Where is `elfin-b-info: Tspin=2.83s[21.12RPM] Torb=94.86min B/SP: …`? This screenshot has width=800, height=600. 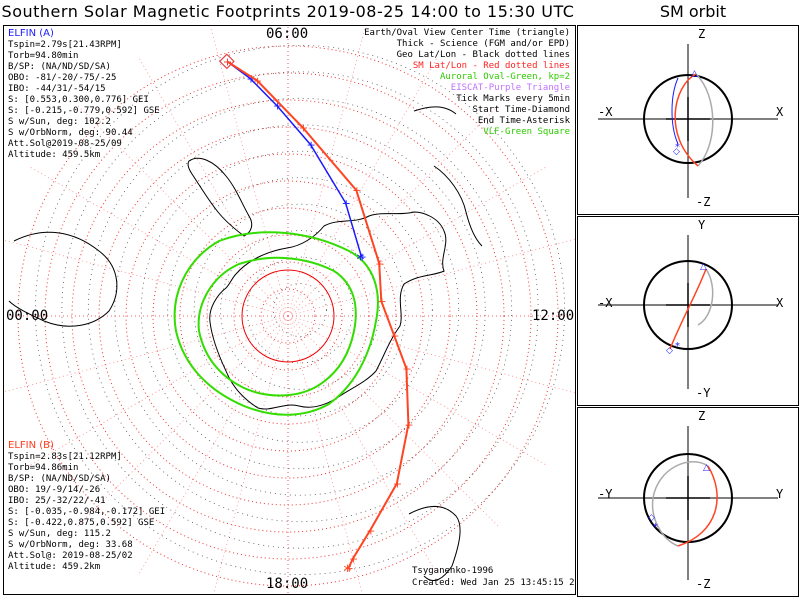 elfin-b-info: Tspin=2.83s[21.12RPM] Torb=94.86min B/SP: … is located at coordinates (86, 512).